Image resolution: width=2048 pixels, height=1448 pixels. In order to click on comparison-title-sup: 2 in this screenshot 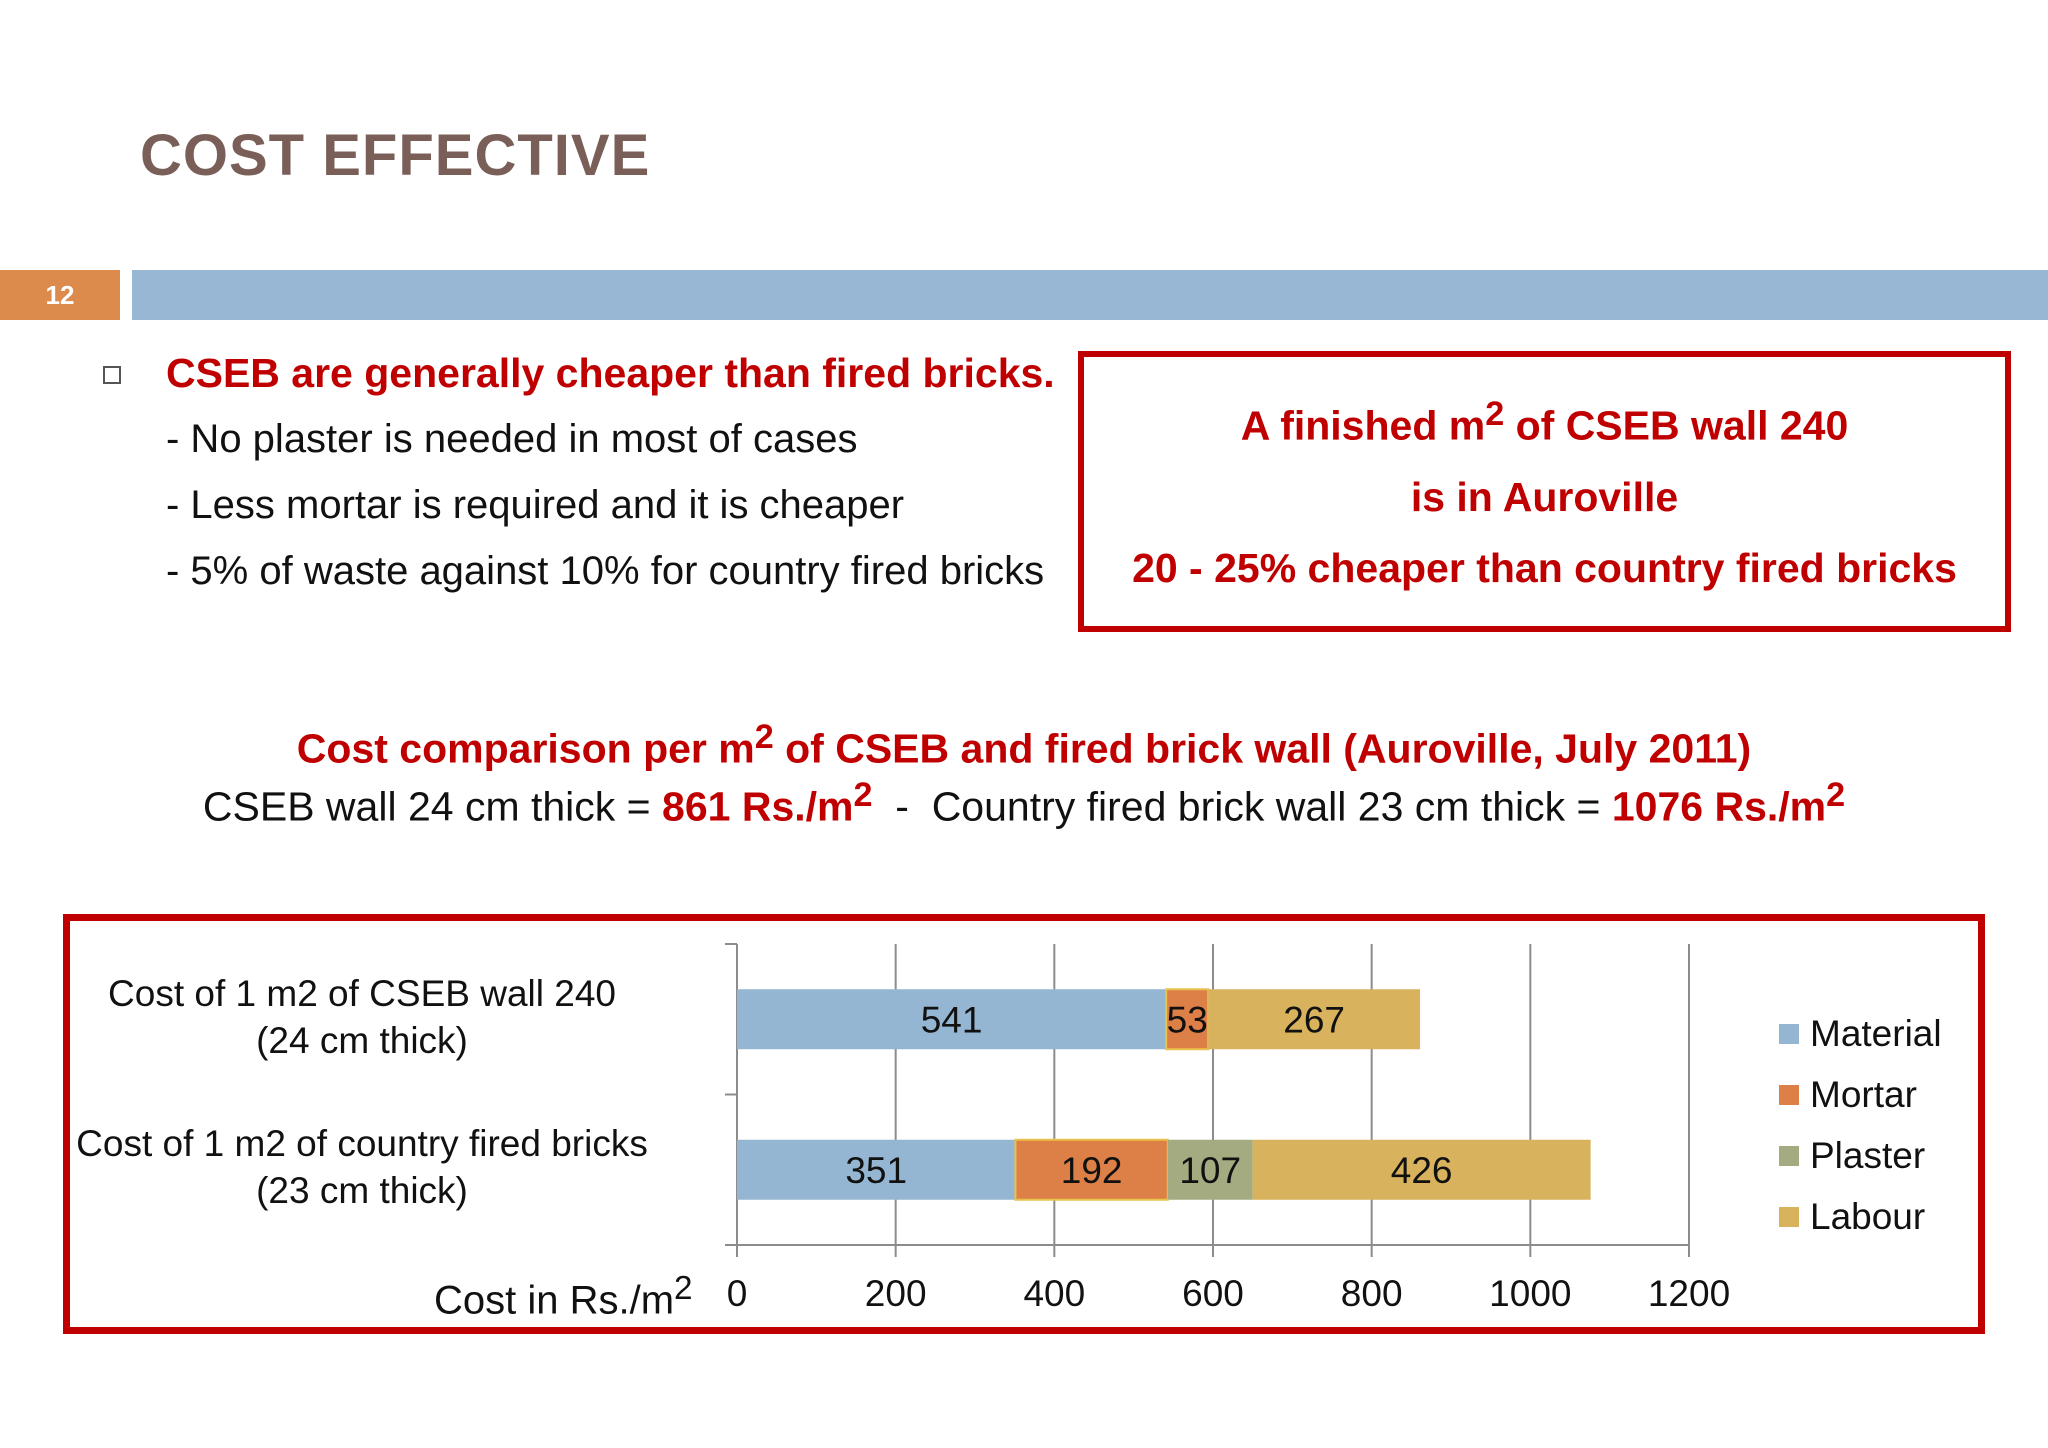, I will do `click(764, 737)`.